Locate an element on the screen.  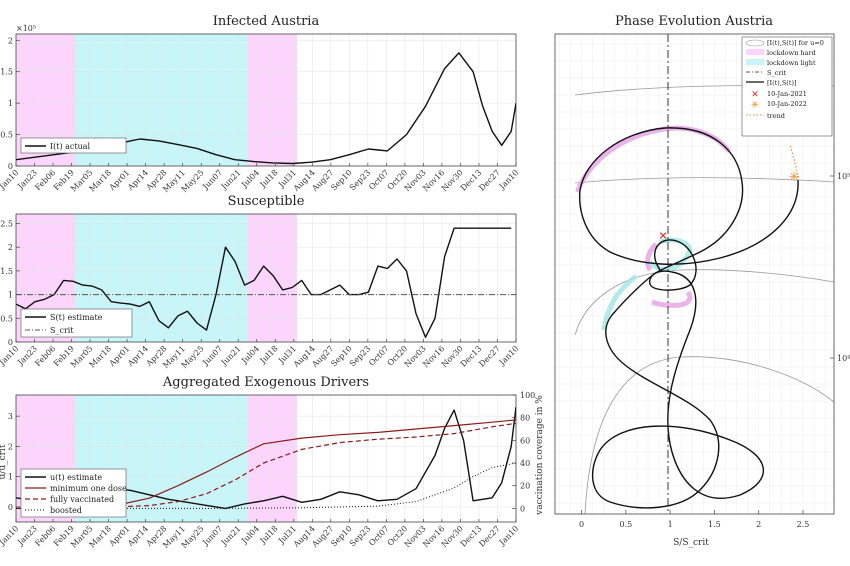
legend-u0: [I(t),S(t)] for u=0 is located at coordinates (795, 43).